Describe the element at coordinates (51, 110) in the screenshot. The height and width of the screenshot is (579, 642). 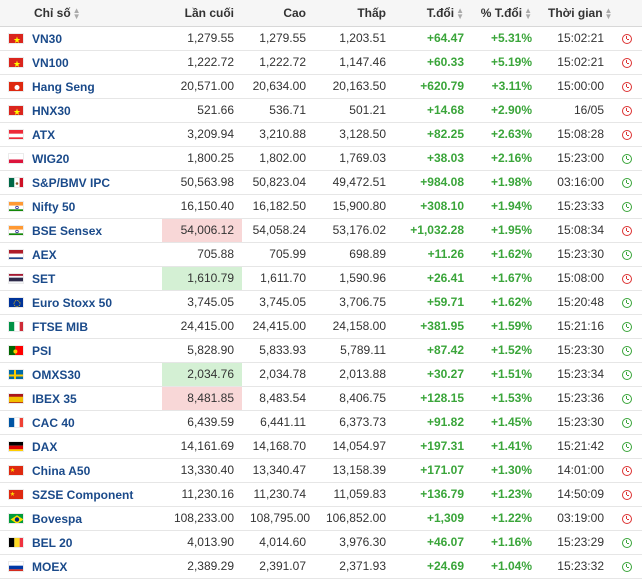
I see `index-name-link: HNX30` at that location.